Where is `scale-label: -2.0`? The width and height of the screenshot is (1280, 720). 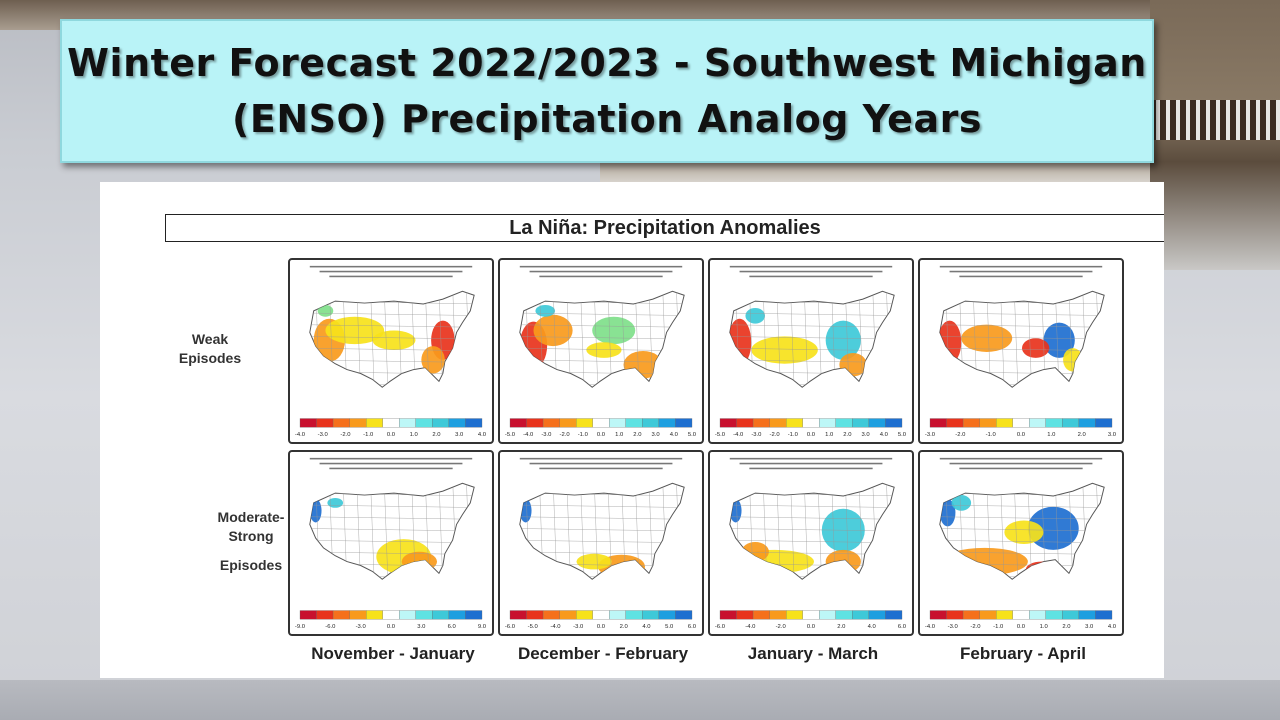 scale-label: -2.0 is located at coordinates (781, 627).